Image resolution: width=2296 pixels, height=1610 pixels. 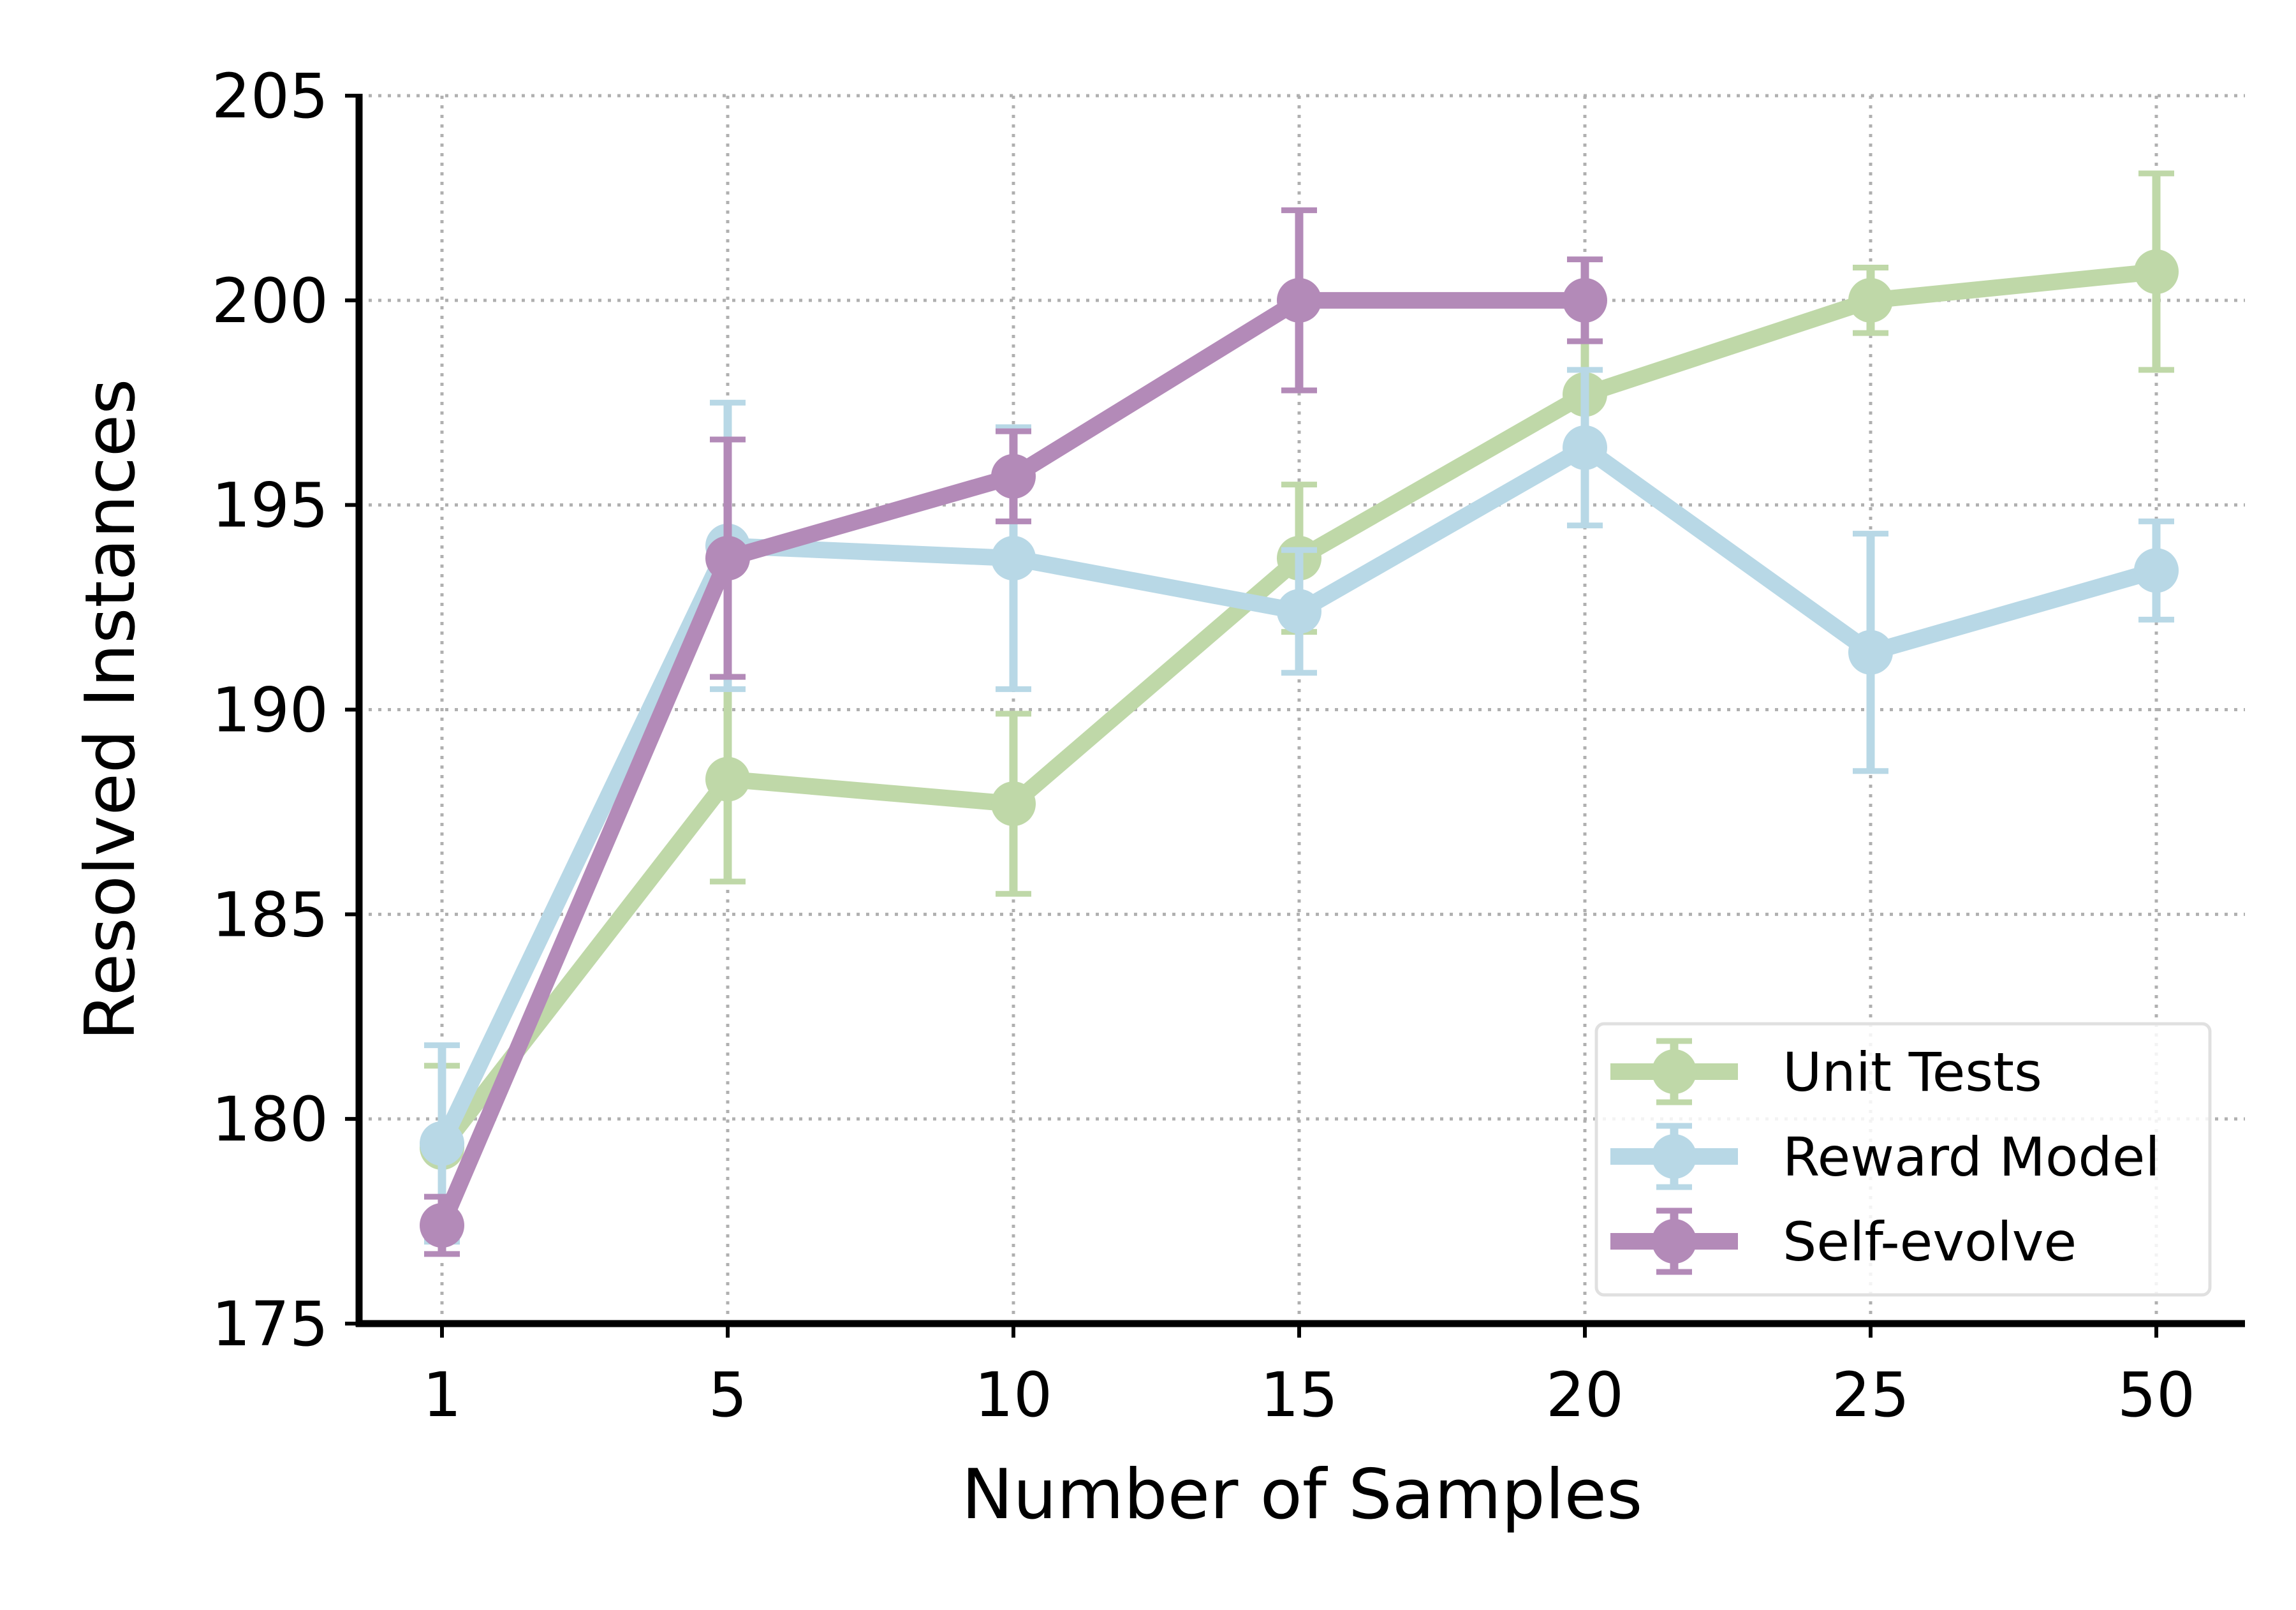 I want to click on legend-label: Reward Model, so click(x=1971, y=1157).